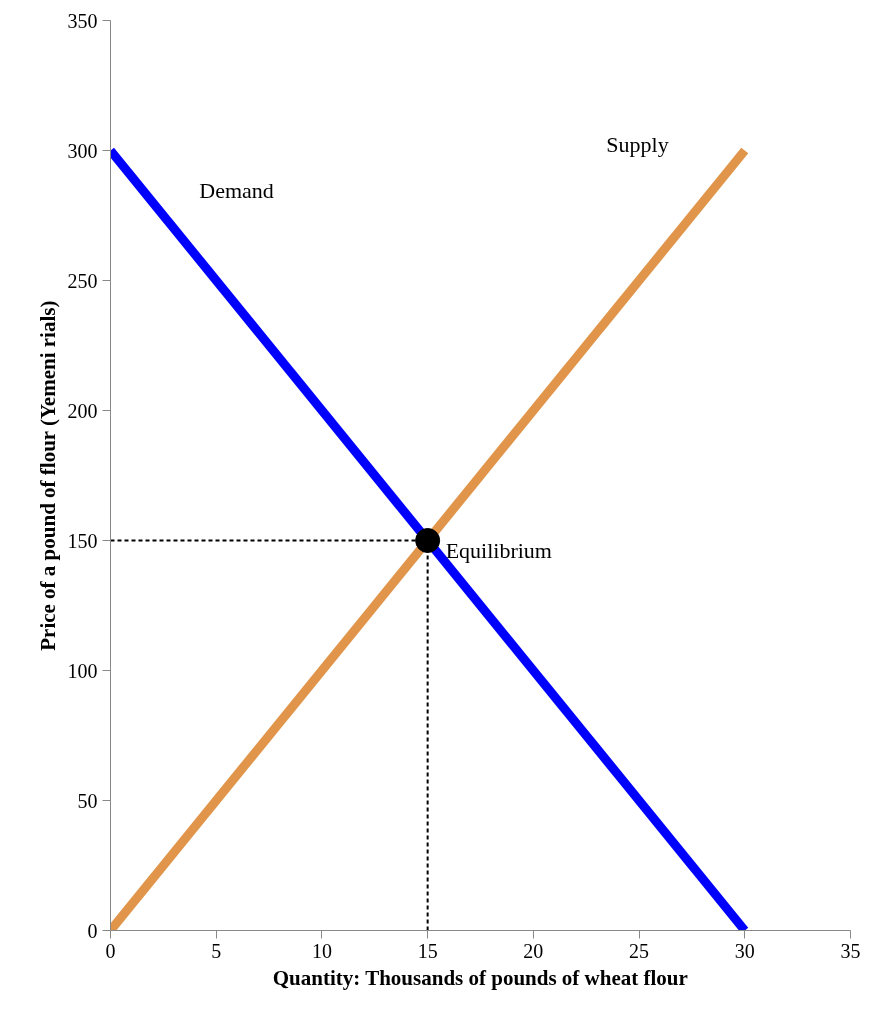 The width and height of the screenshot is (890, 1030). What do you see at coordinates (47, 475) in the screenshot?
I see `y-axis-title: Price of a pound of flour (Yemeni rials)` at bounding box center [47, 475].